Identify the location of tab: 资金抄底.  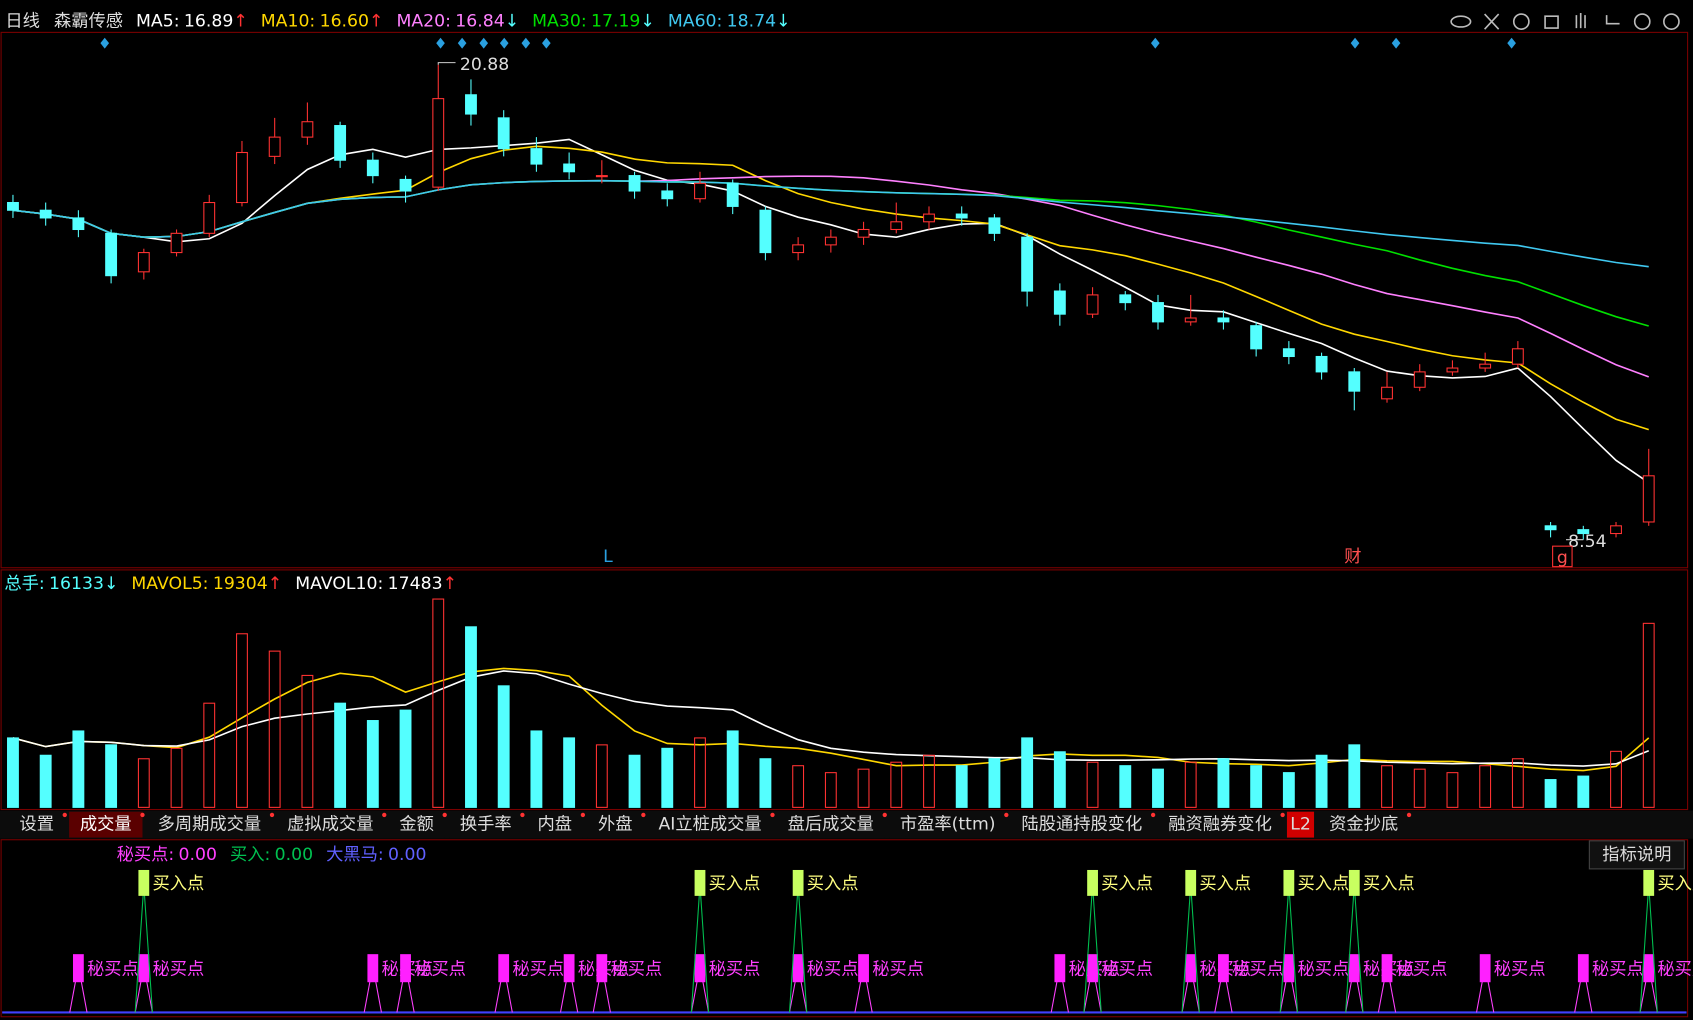
(1365, 824).